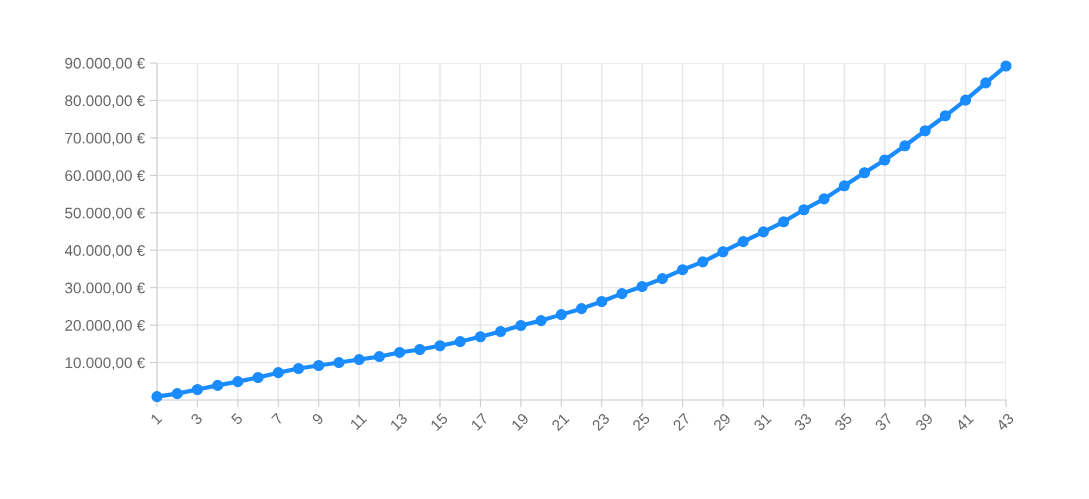 This screenshot has width=1089, height=499. Describe the element at coordinates (105, 326) in the screenshot. I see `y-tick-label: 20.000,00 €` at that location.